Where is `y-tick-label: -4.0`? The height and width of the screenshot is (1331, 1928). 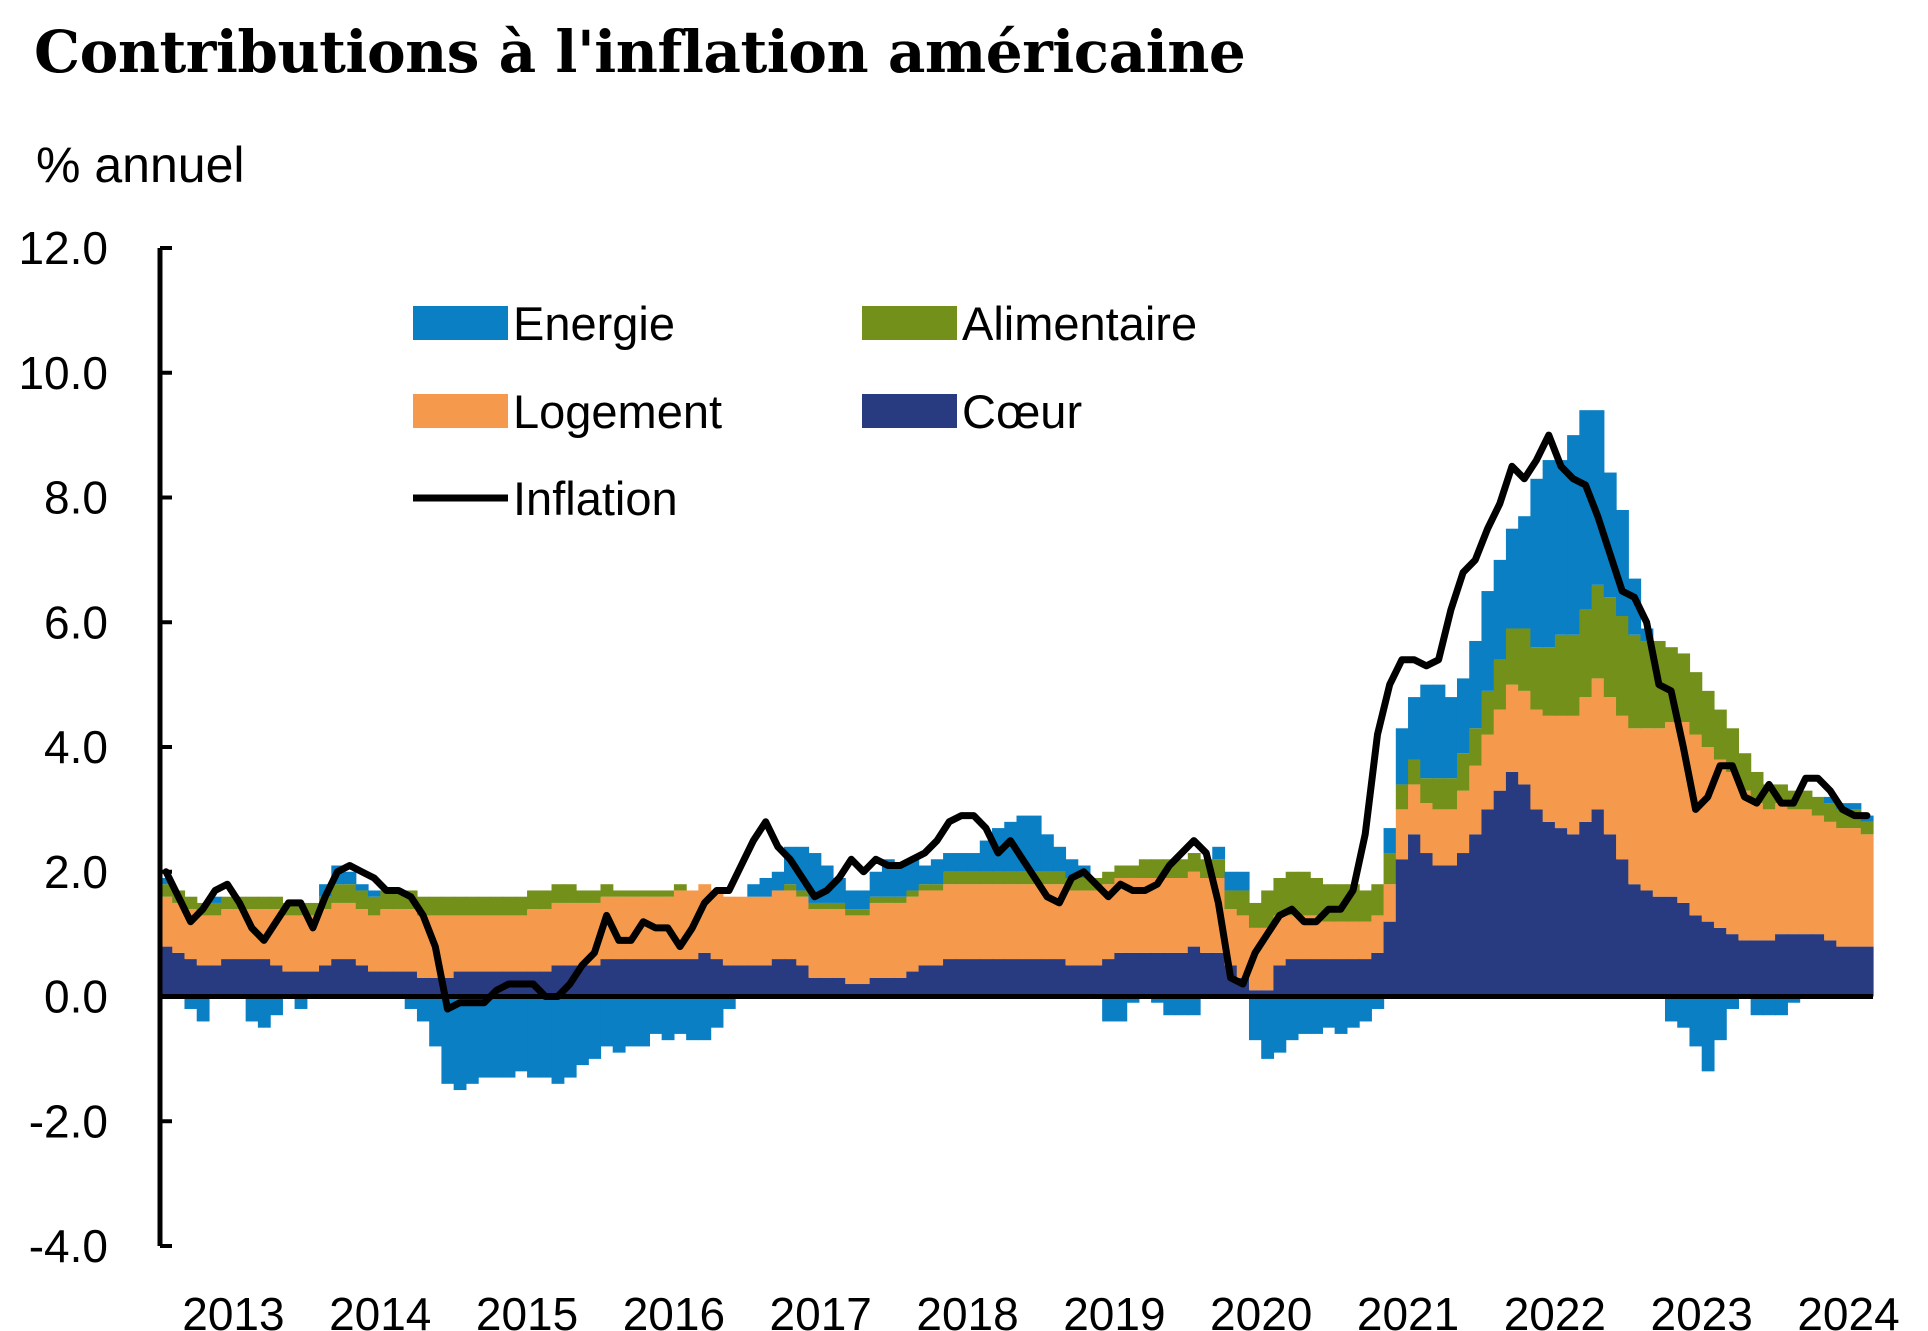
y-tick-label: -4.0 is located at coordinates (68, 1246).